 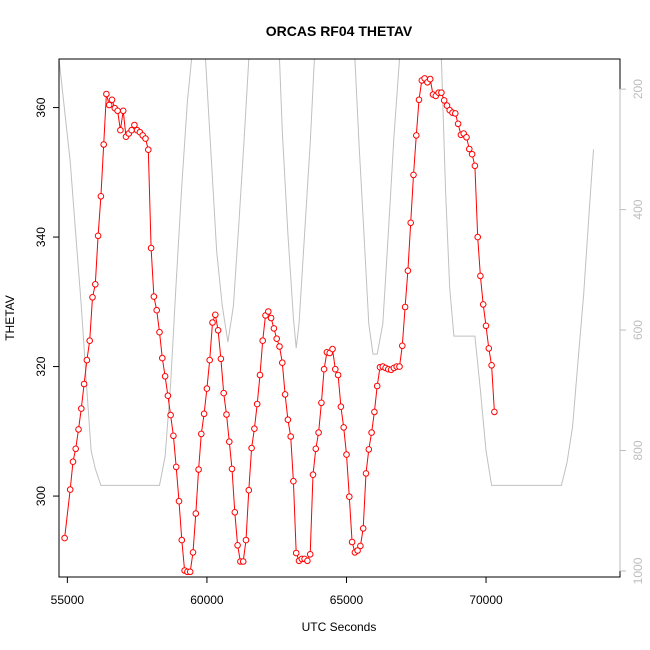 I want to click on y2-tick-label: 400, so click(x=638, y=209).